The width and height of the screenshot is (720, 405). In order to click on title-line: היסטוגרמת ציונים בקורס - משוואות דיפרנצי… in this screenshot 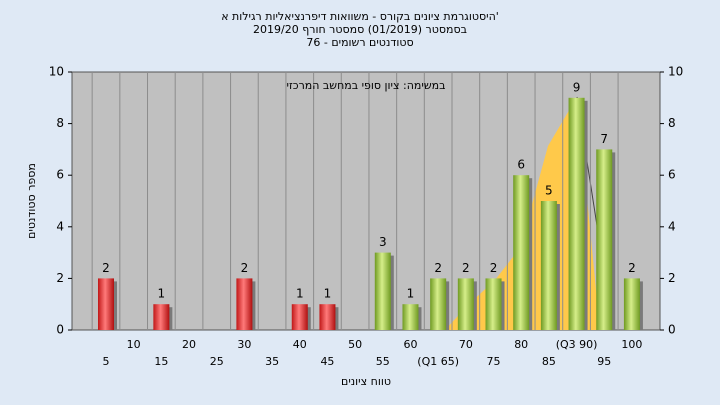, I will do `click(360, 16)`.